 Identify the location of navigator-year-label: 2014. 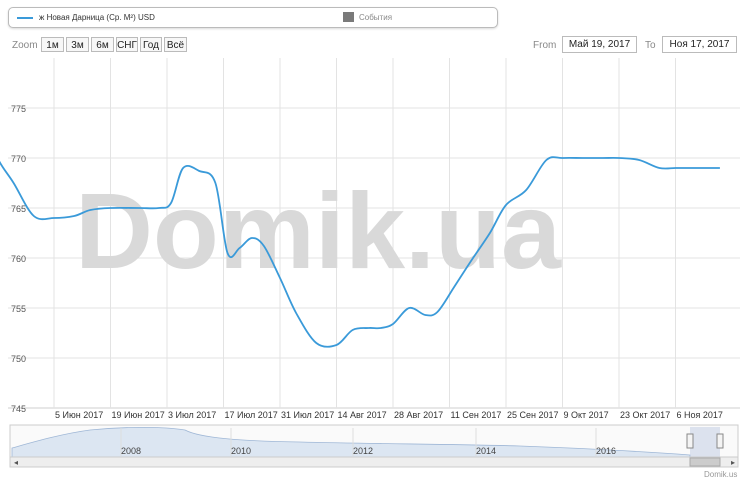
(486, 451).